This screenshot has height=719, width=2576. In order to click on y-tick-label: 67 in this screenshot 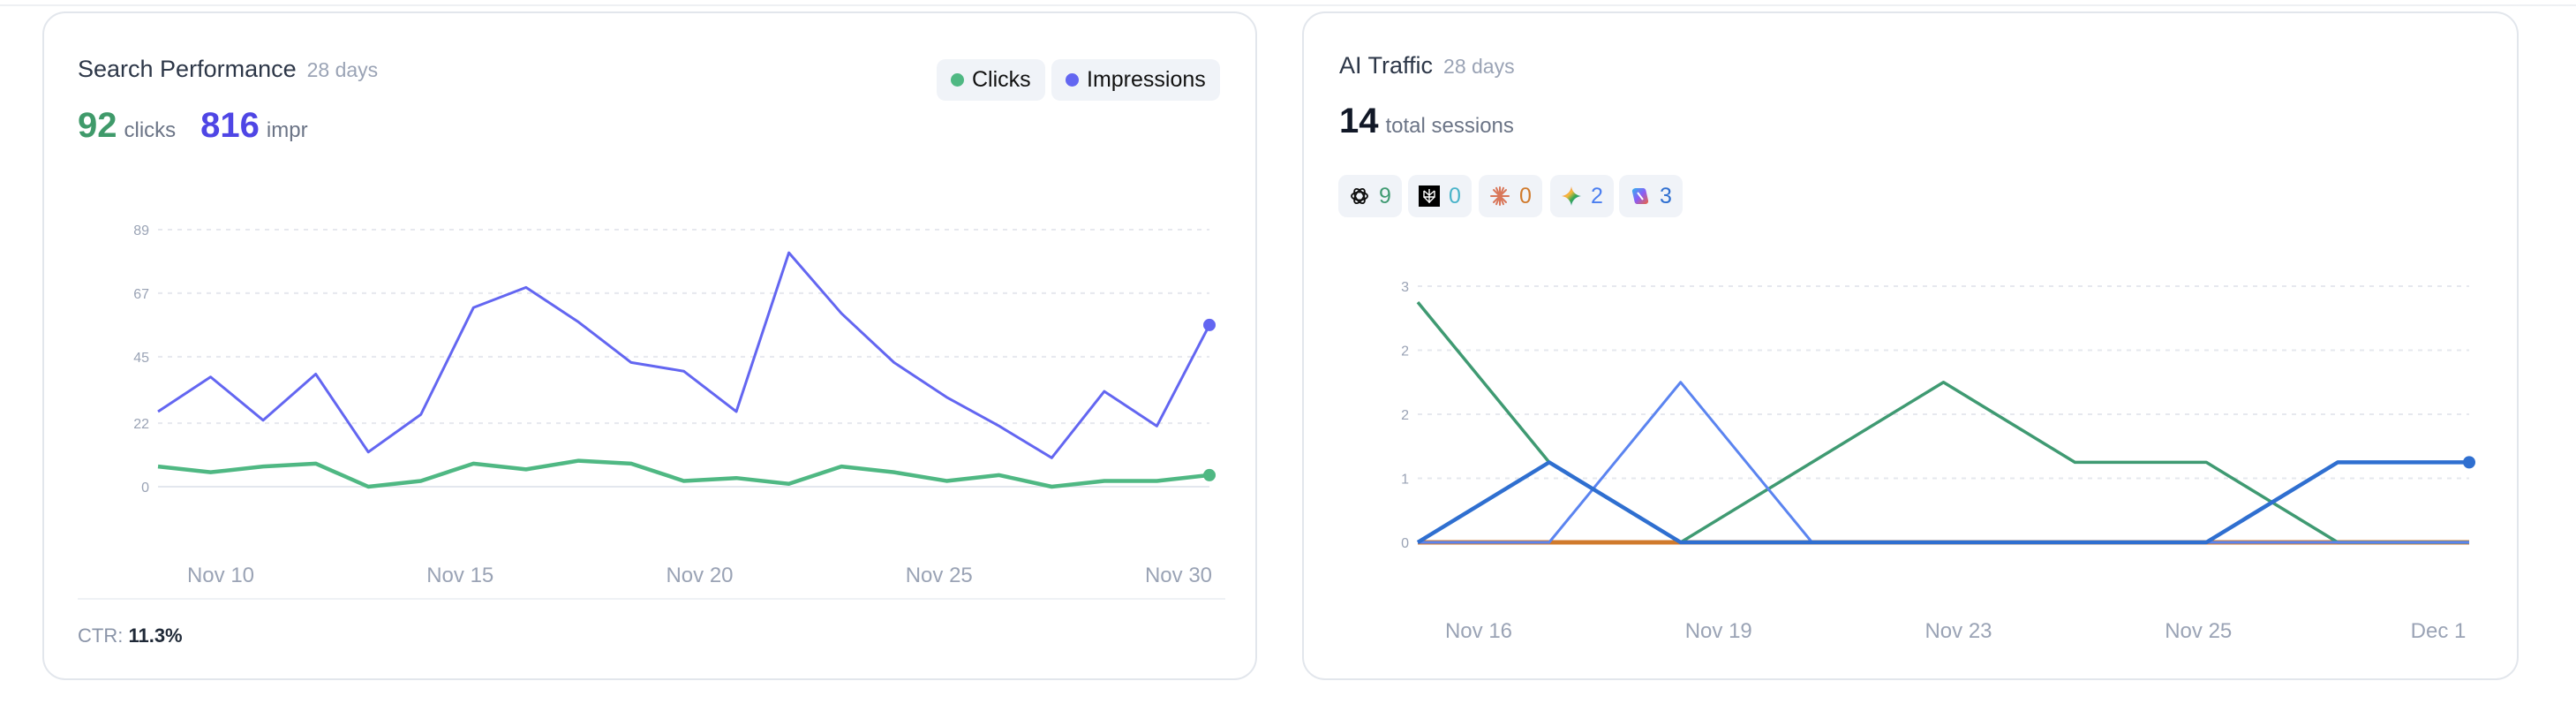, I will do `click(141, 294)`.